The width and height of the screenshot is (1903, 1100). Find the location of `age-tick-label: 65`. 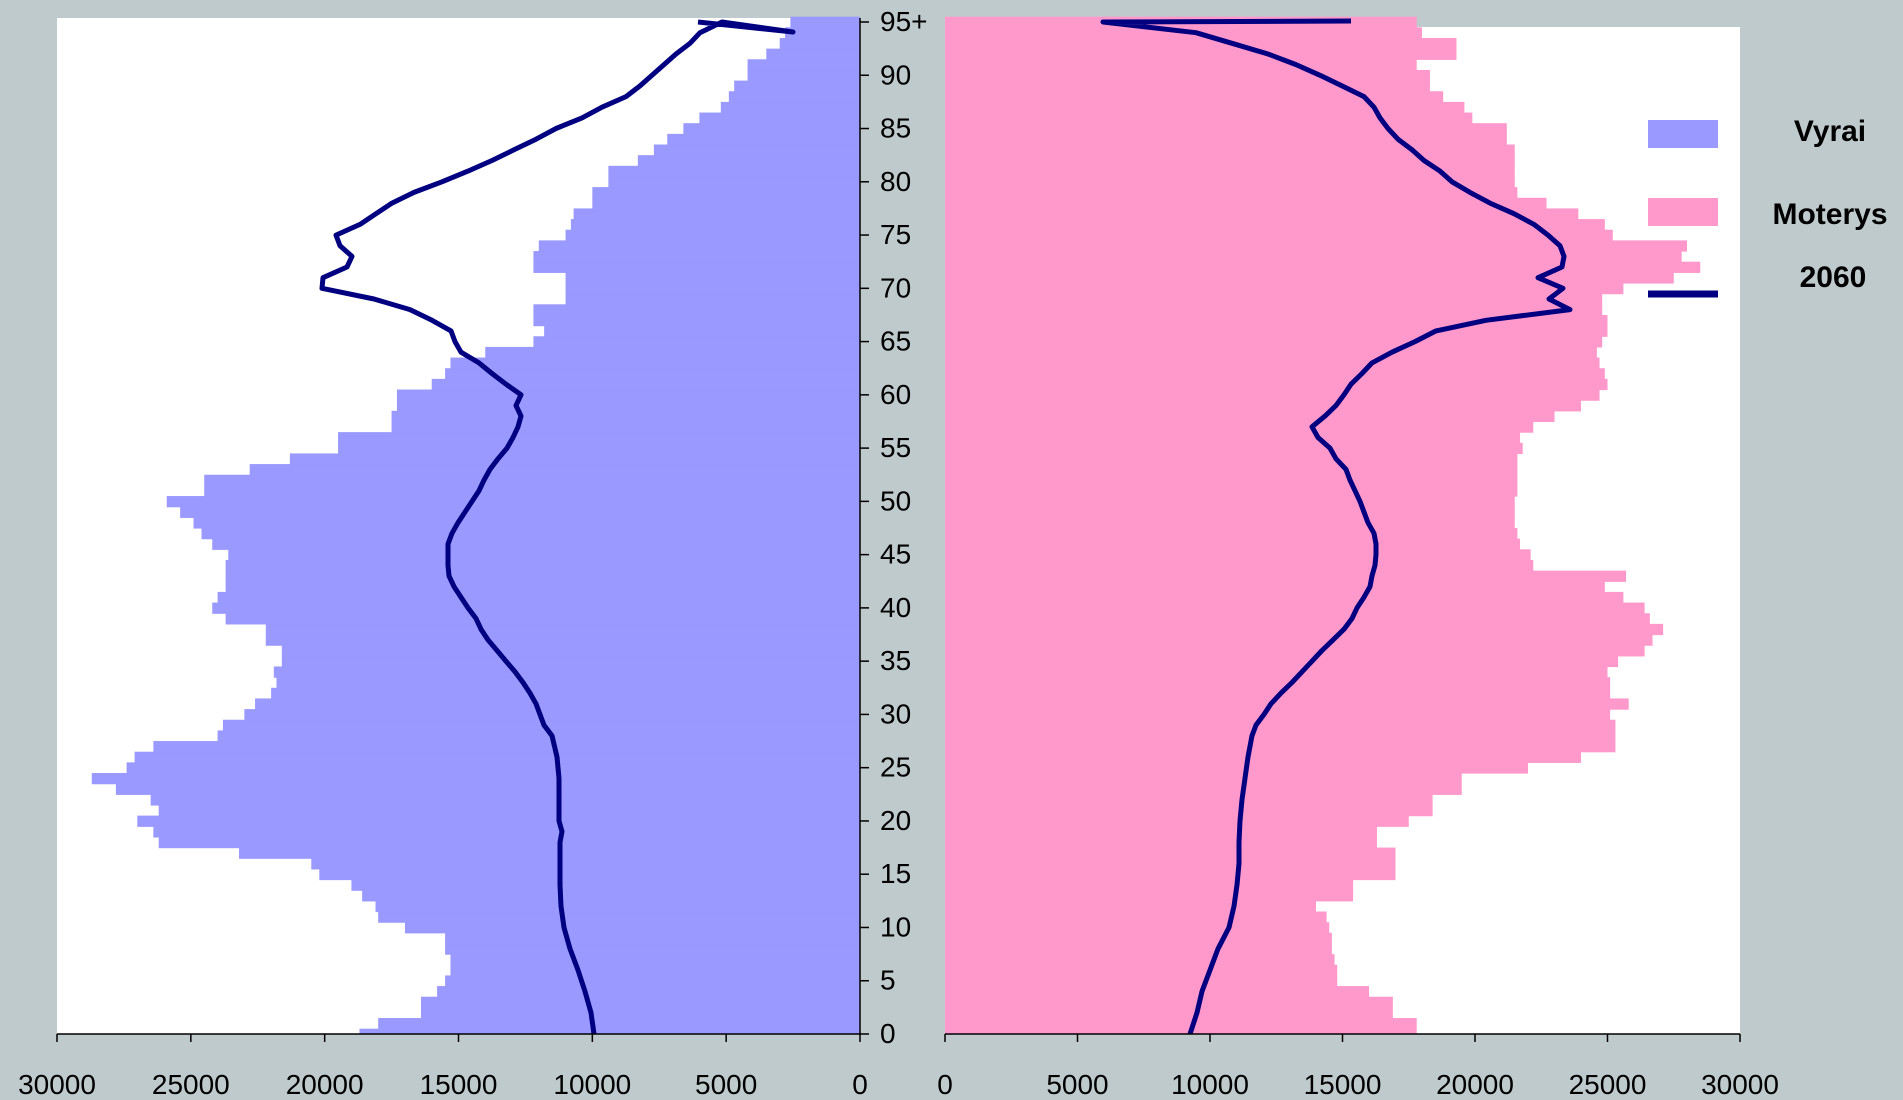

age-tick-label: 65 is located at coordinates (895, 341).